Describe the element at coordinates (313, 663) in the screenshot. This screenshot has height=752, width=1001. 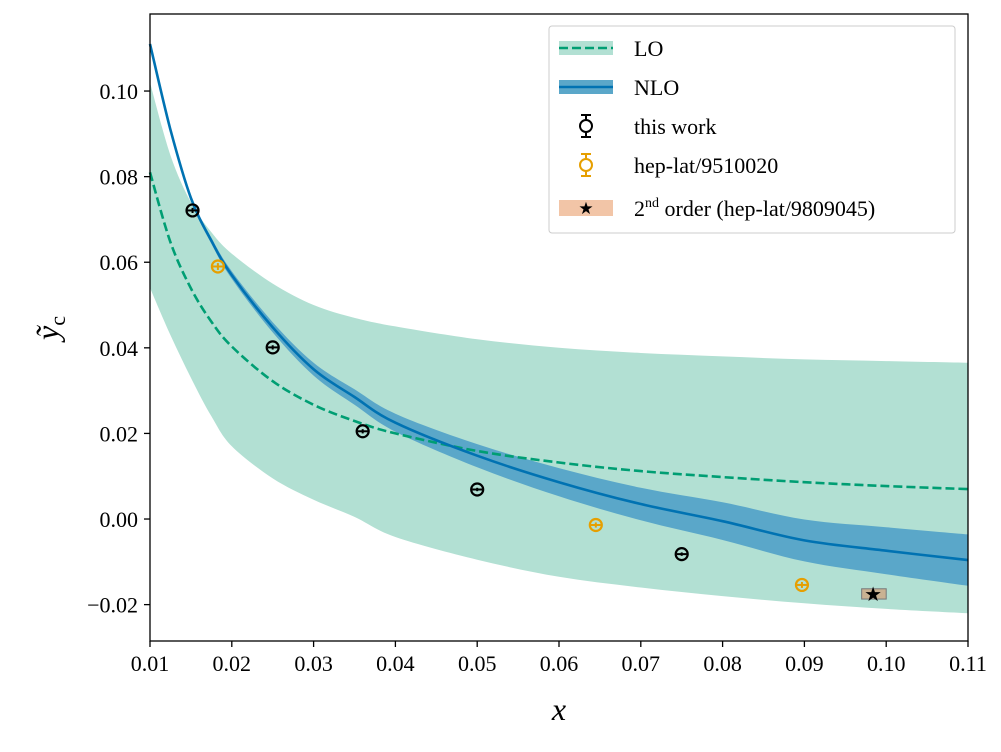
I see `x-tick-label: 0.03` at that location.